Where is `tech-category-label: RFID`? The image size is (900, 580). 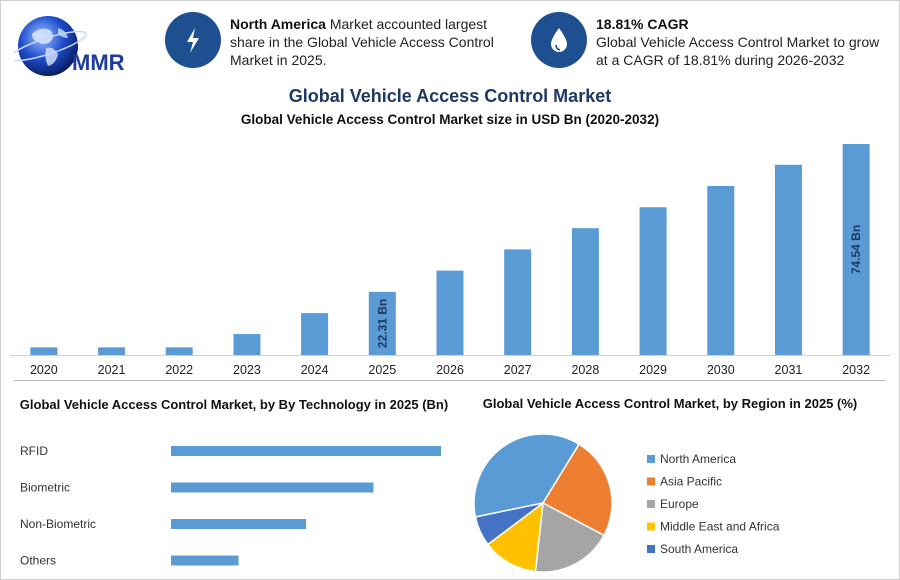
tech-category-label: RFID is located at coordinates (34, 451).